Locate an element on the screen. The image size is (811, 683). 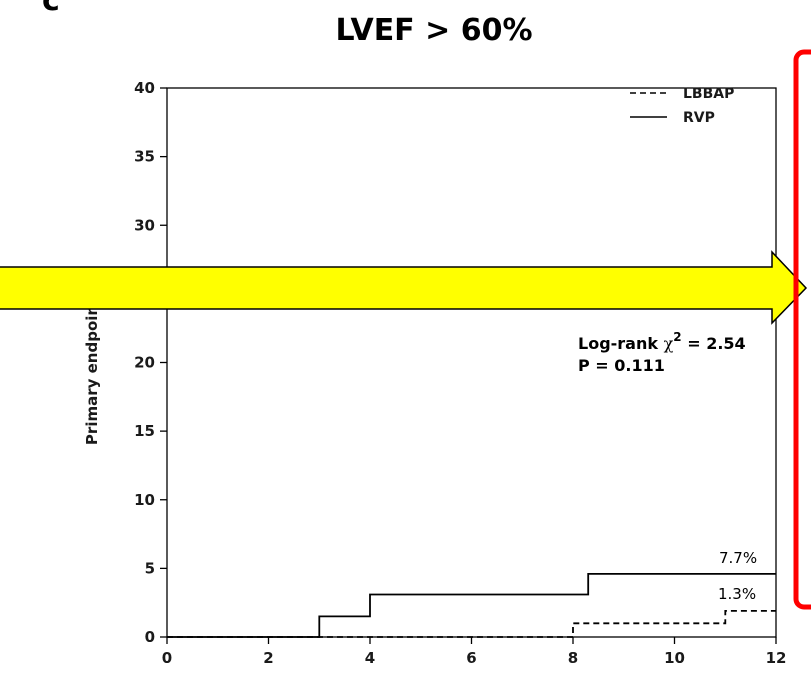
x-tick-label: 2 is located at coordinates (268, 658).